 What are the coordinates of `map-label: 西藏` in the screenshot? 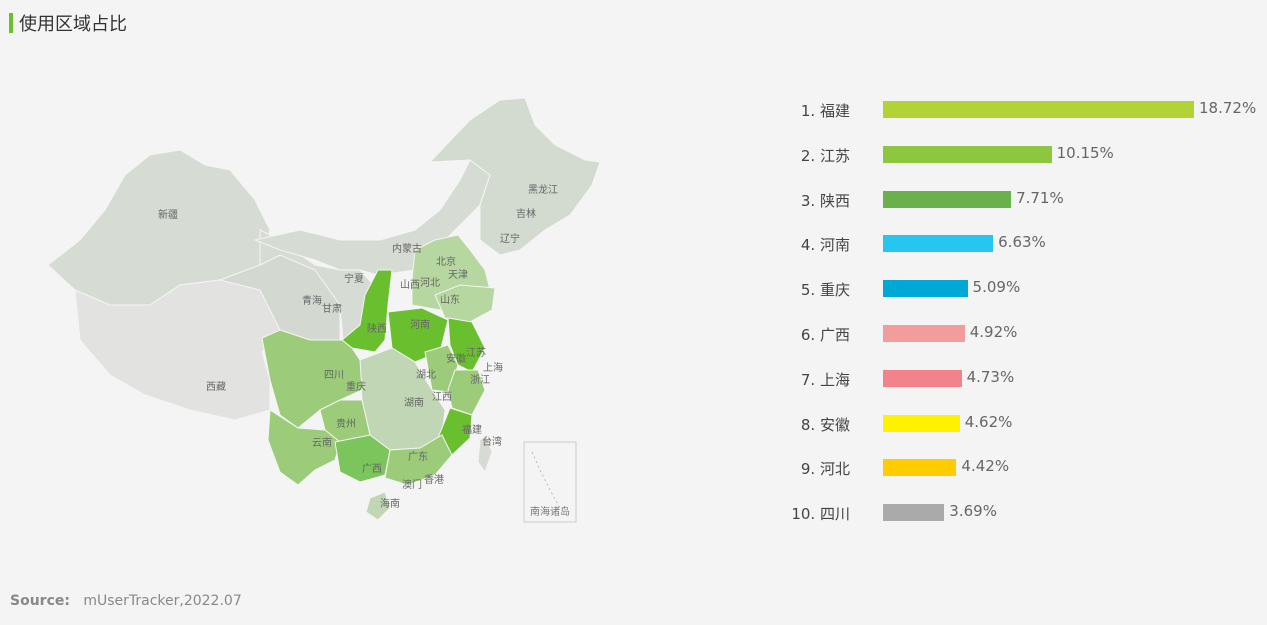 It's located at (216, 387).